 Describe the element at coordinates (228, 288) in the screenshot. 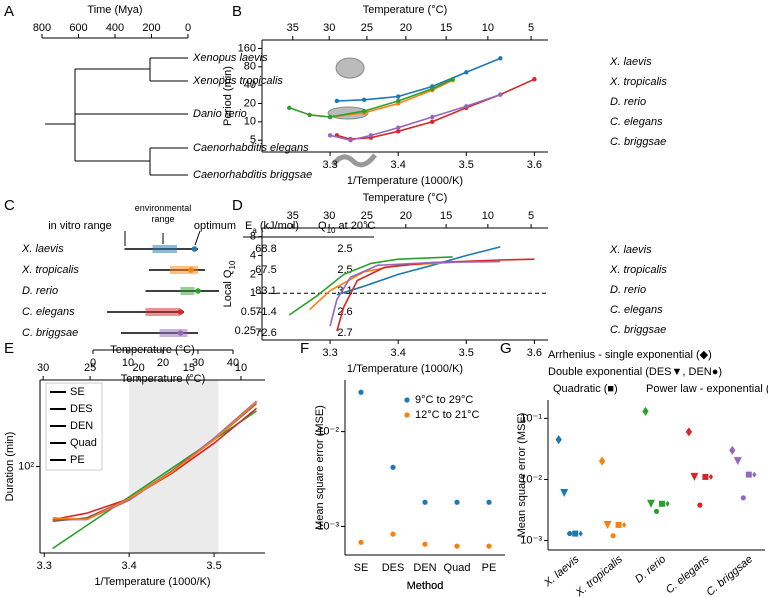

I see `y-axis-title-main: Local Q` at that location.